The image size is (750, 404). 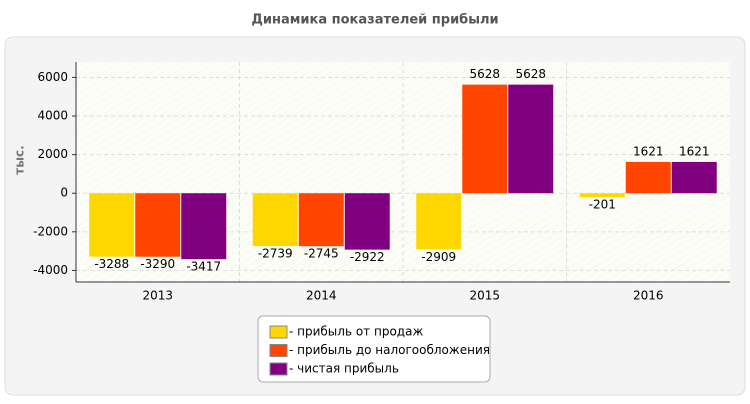 What do you see at coordinates (367, 257) in the screenshot?
I see `data-label: -2922` at bounding box center [367, 257].